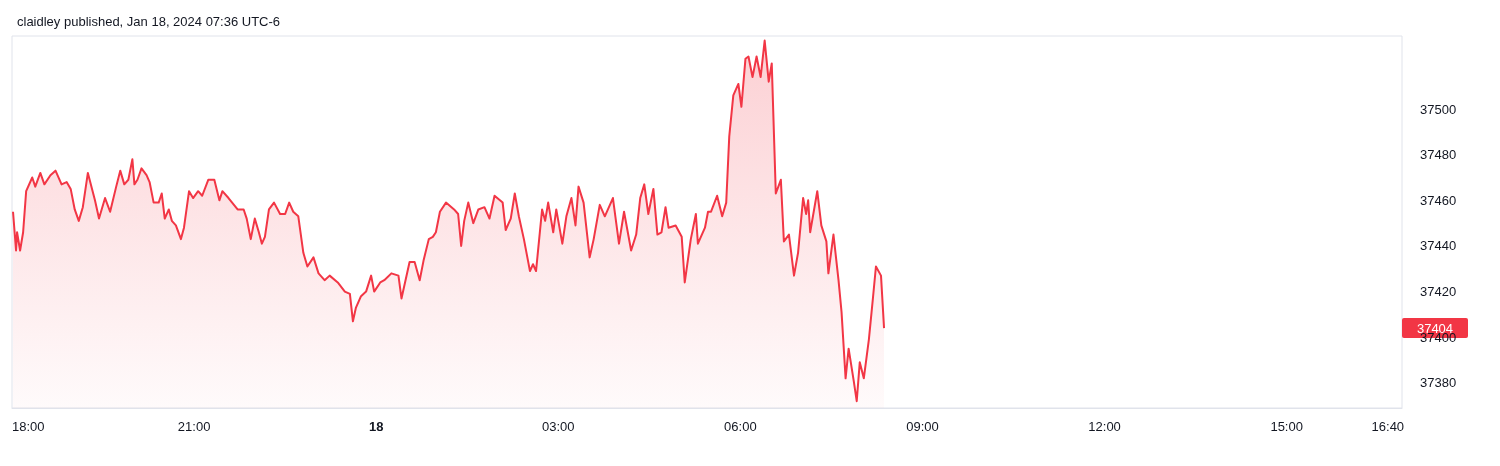  What do you see at coordinates (194, 426) in the screenshot?
I see `x-tick-label: 21:00` at bounding box center [194, 426].